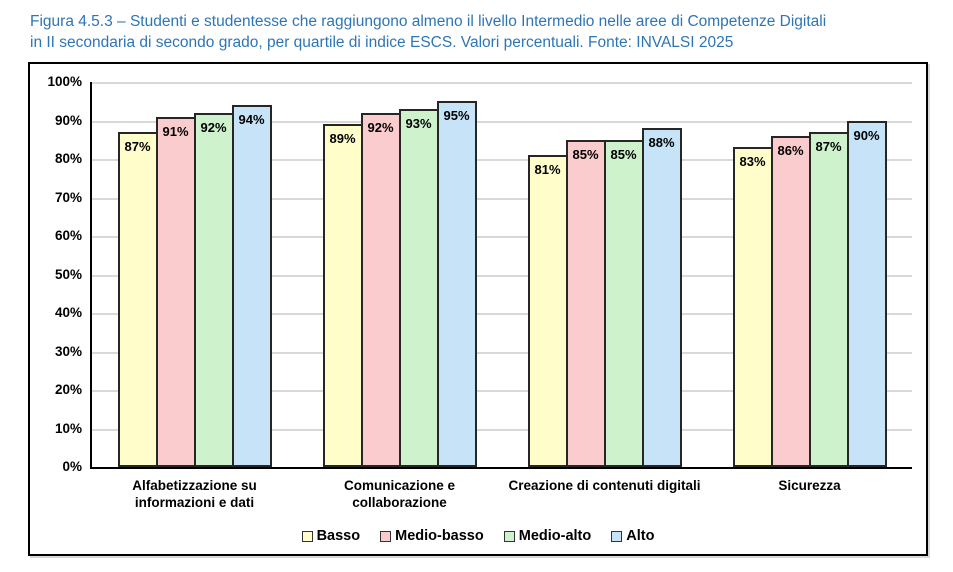 The height and width of the screenshot is (572, 953). I want to click on category-label-line: Alfabetizzazione su, so click(194, 485).